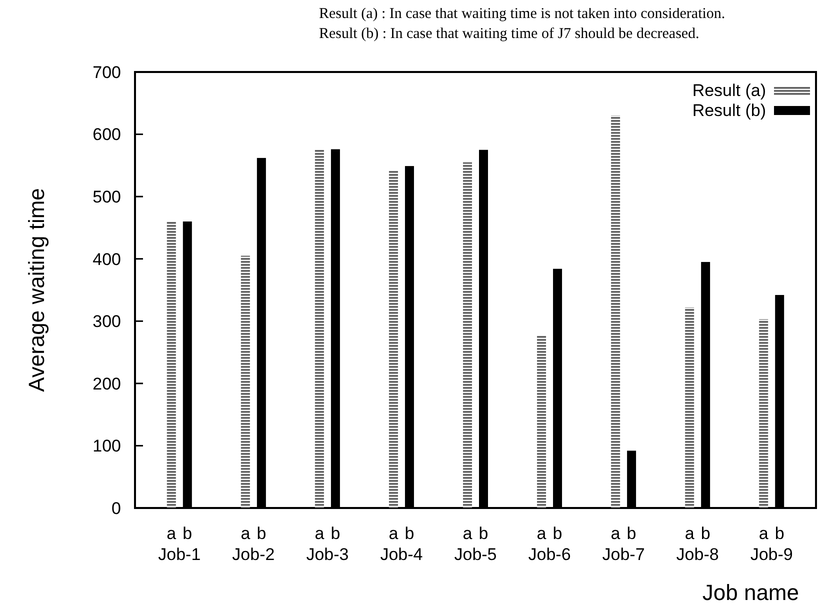 Image resolution: width=827 pixels, height=610 pixels. What do you see at coordinates (401, 554) in the screenshot?
I see `x-tick-label: Job-4` at bounding box center [401, 554].